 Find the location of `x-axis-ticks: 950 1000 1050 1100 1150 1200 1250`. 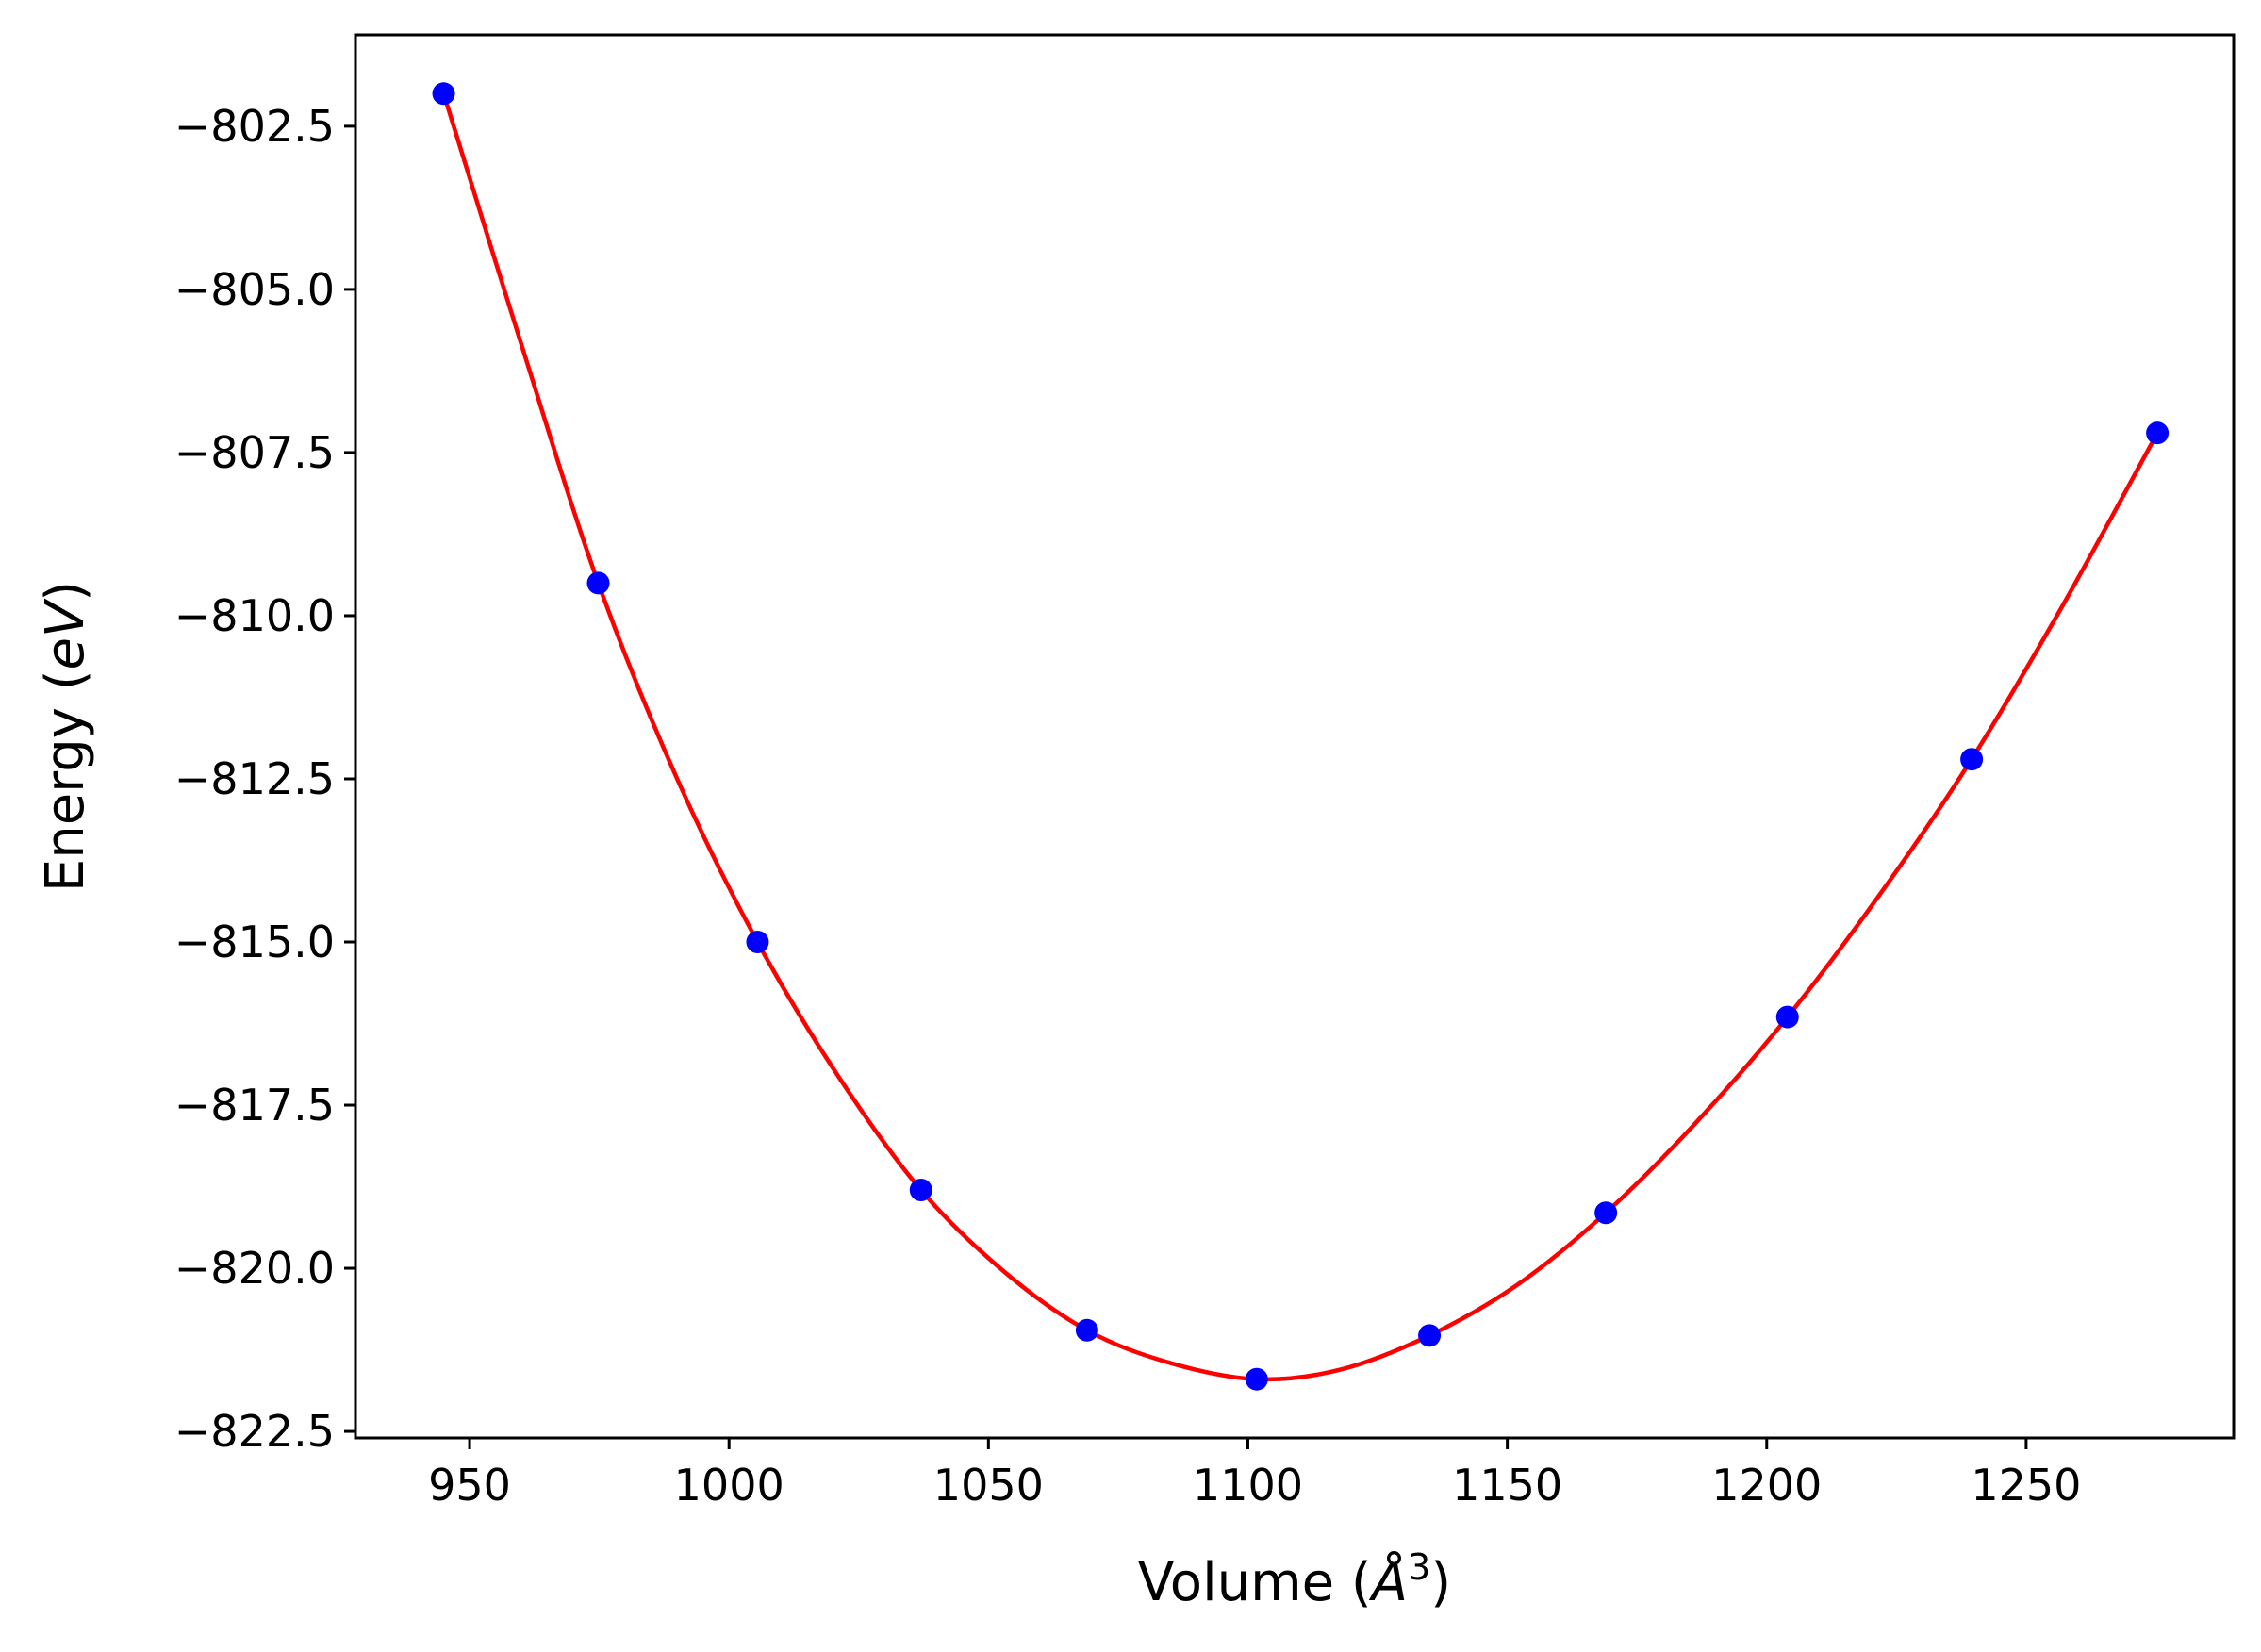

x-axis-ticks: 950 1000 1050 1100 1150 1200 1250 is located at coordinates (1254, 1474).